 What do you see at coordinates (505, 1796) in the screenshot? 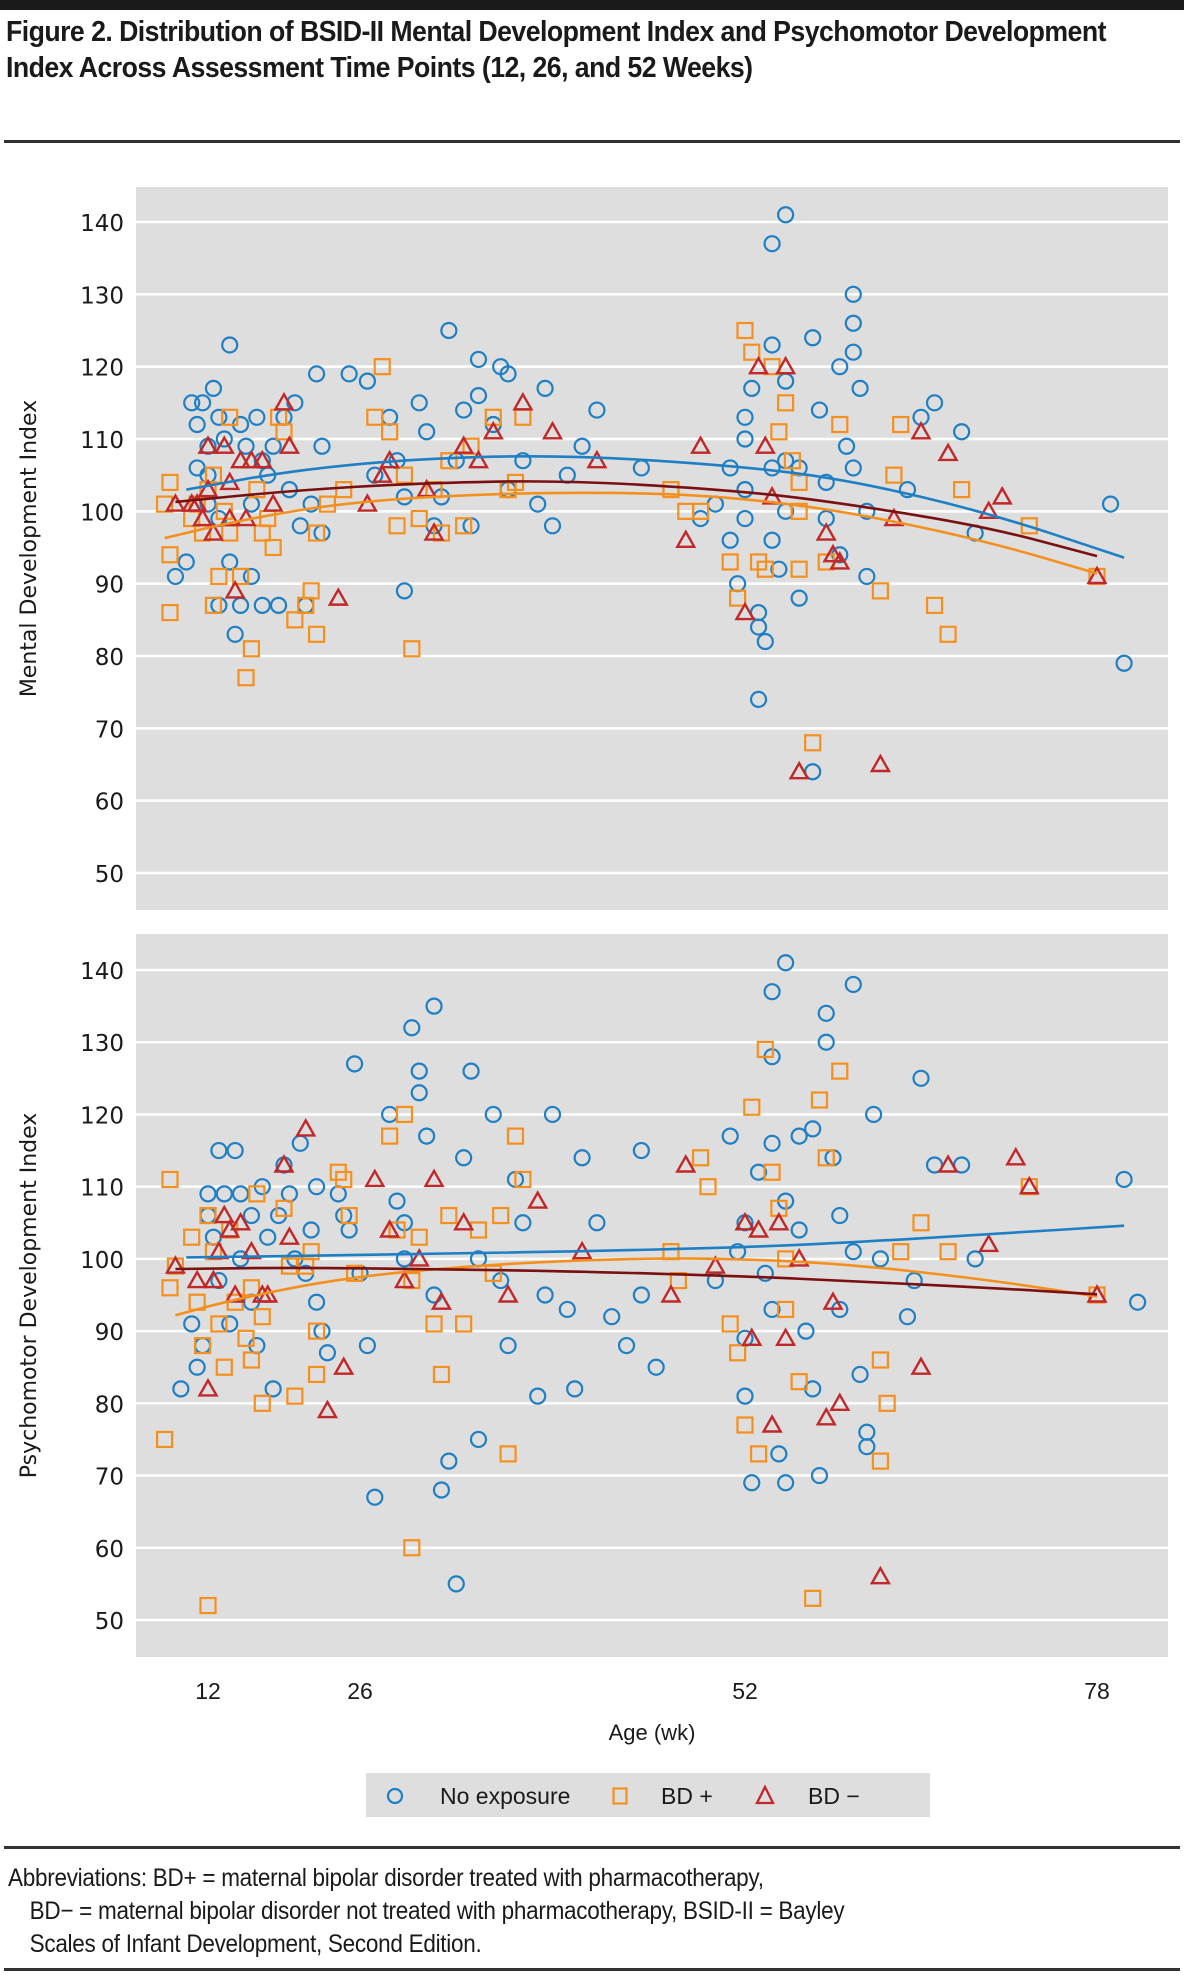
I see `legend-label: No exposure` at bounding box center [505, 1796].